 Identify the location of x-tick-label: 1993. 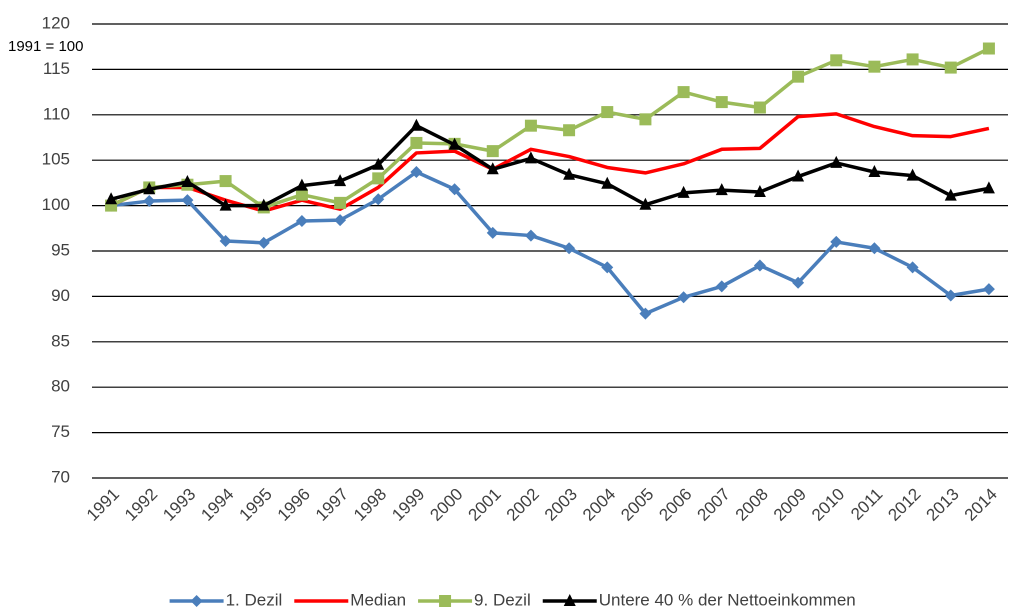
(179, 505).